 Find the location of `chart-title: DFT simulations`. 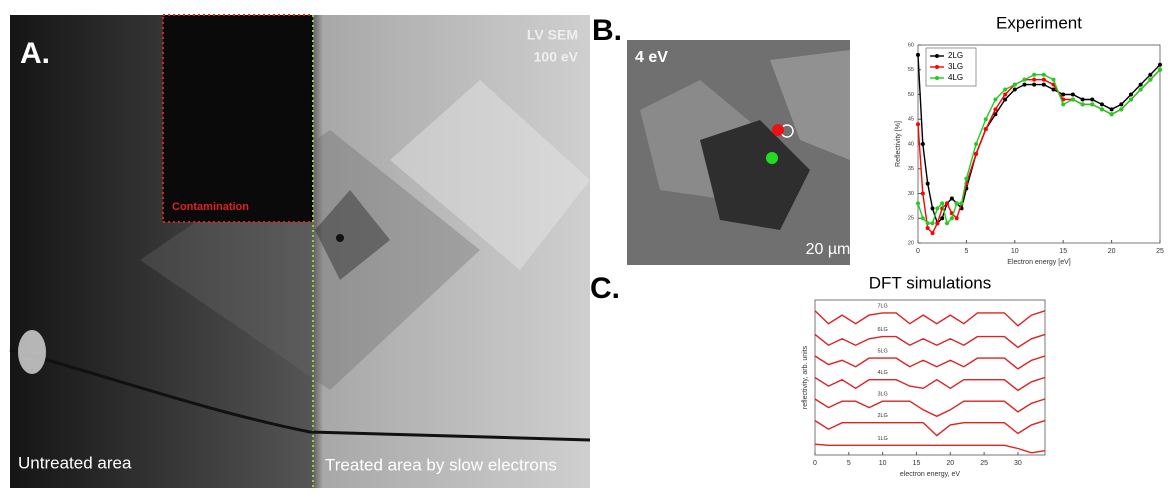

chart-title: DFT simulations is located at coordinates (930, 282).